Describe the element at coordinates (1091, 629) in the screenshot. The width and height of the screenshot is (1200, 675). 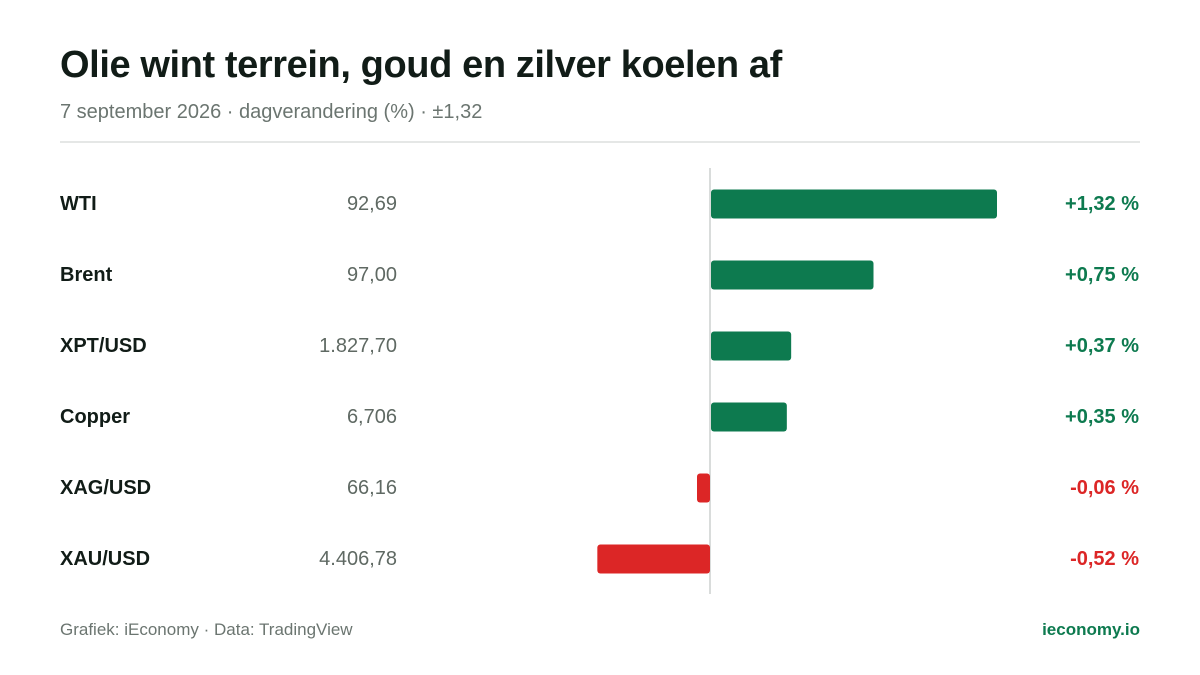
I see `brand-link: ieconomy.io` at that location.